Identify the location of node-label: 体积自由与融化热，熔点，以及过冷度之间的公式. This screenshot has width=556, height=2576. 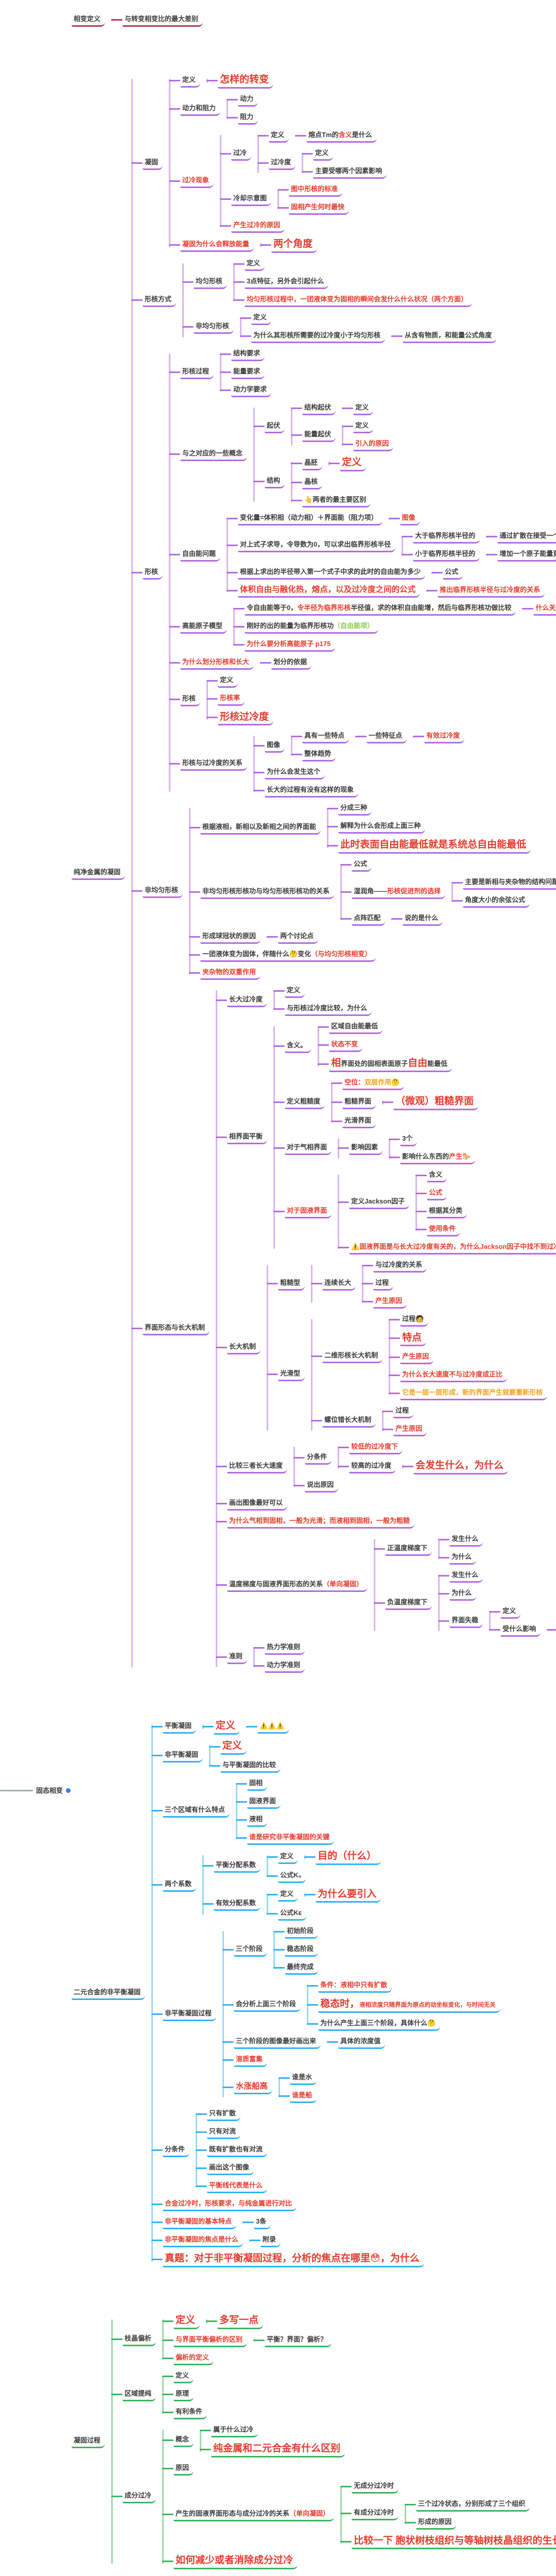
(329, 591).